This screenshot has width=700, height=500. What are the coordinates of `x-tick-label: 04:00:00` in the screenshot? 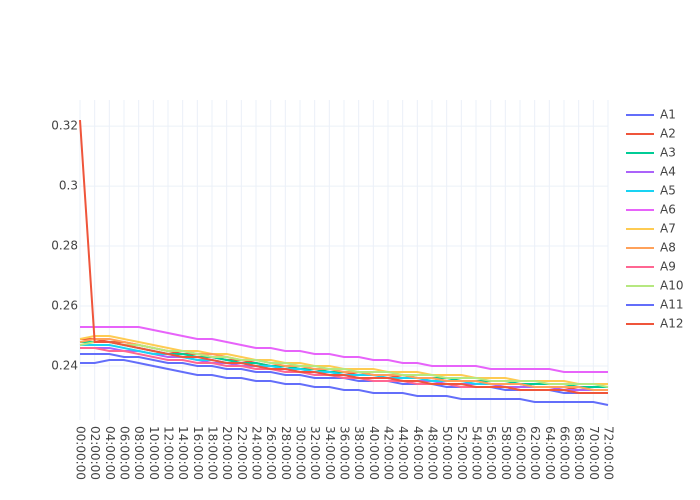 It's located at (110, 453).